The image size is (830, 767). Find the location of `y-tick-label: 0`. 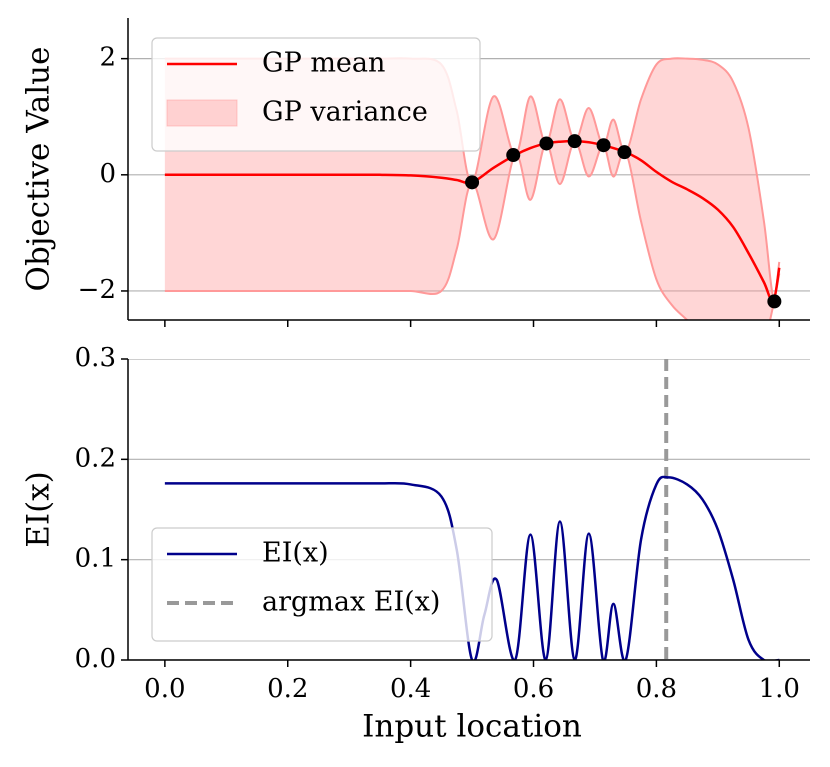

y-tick-label: 0 is located at coordinates (107, 174).